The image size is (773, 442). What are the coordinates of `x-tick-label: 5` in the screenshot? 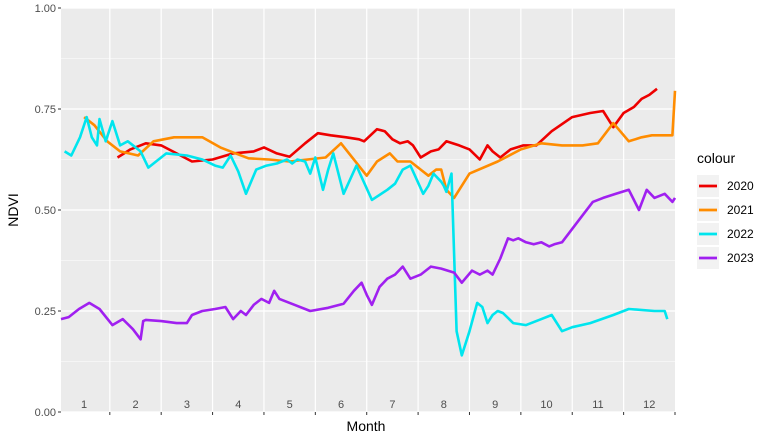 It's located at (290, 405).